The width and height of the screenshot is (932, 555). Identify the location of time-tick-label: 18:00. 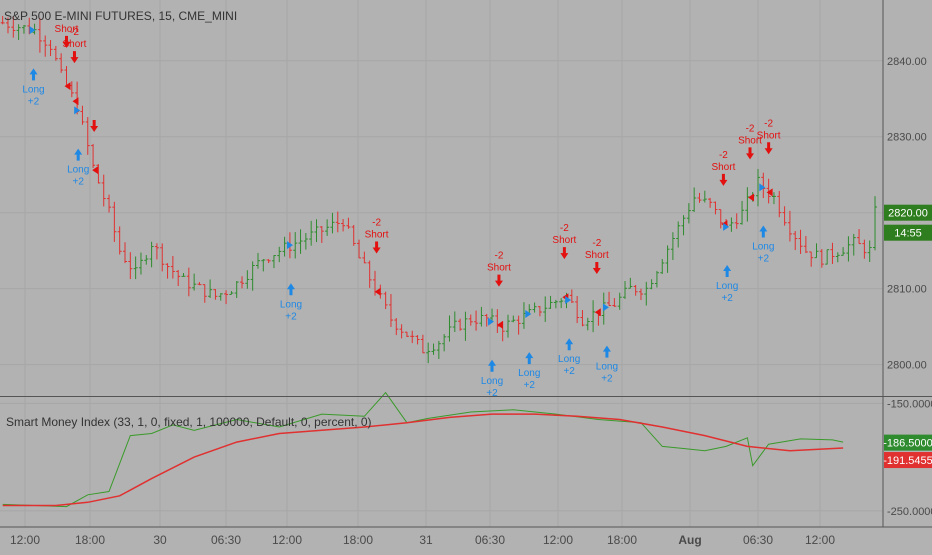
(622, 540).